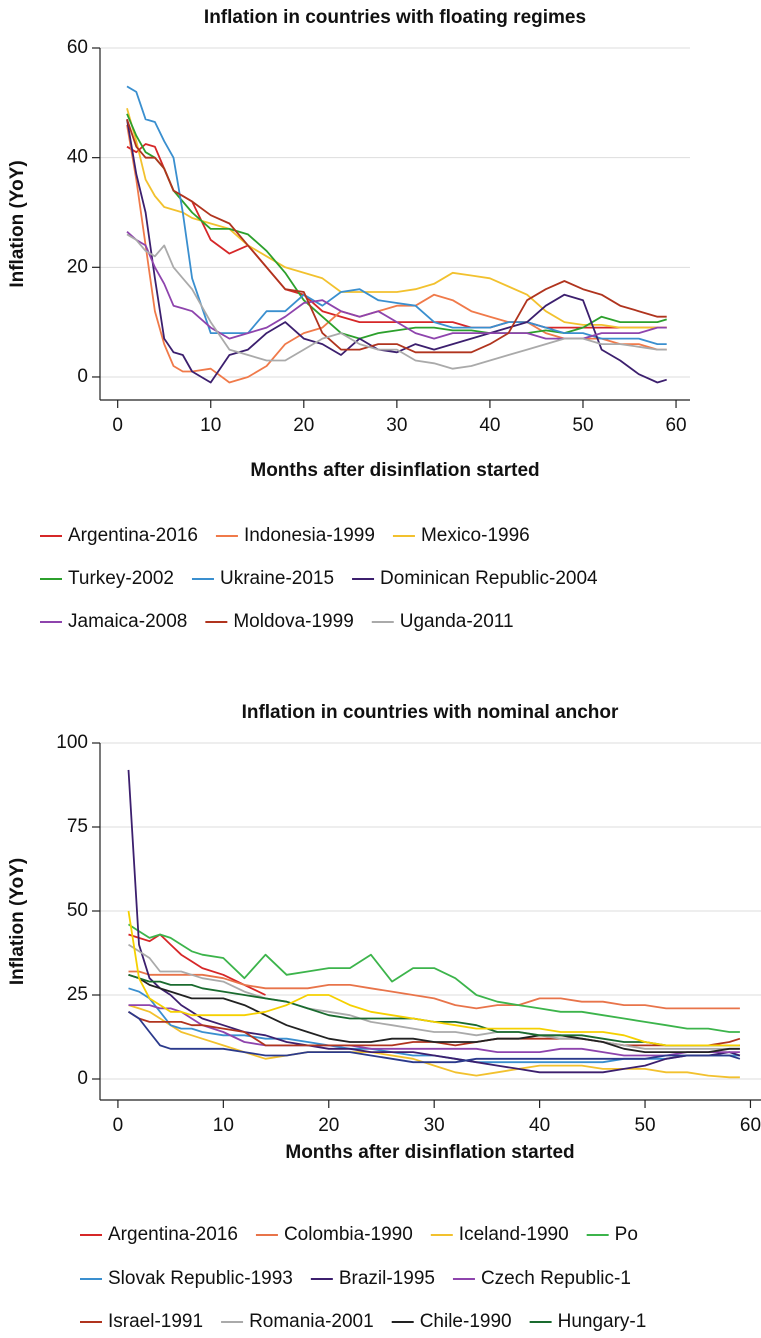 The height and width of the screenshot is (1338, 761). I want to click on legend-label: Uganda-2011, so click(457, 621).